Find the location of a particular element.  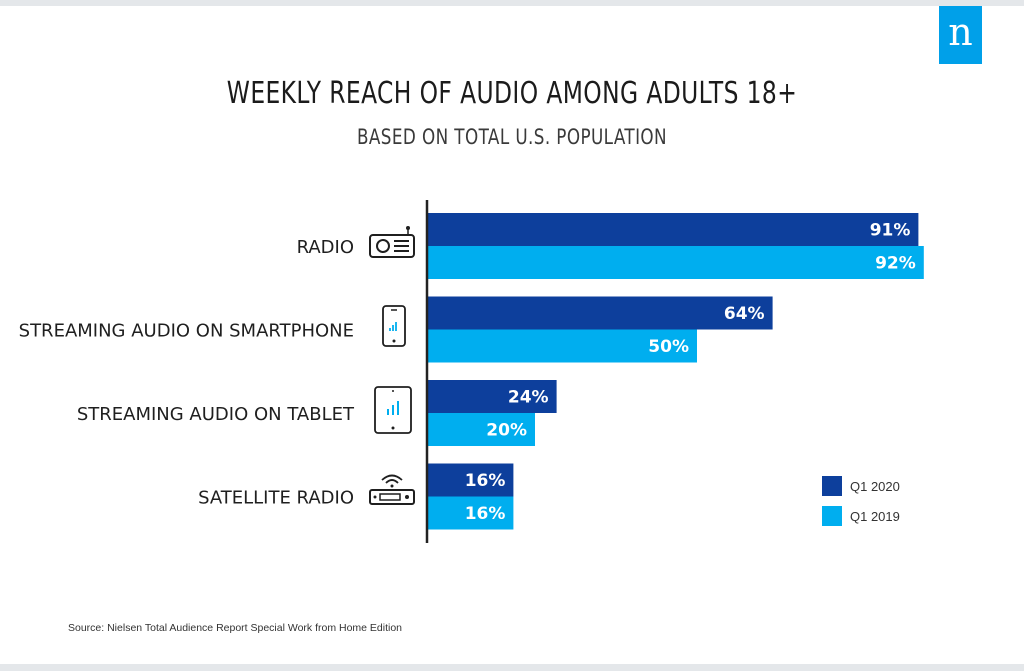

category-label: STREAMING AUDIO ON SMARTPHONE is located at coordinates (186, 331).